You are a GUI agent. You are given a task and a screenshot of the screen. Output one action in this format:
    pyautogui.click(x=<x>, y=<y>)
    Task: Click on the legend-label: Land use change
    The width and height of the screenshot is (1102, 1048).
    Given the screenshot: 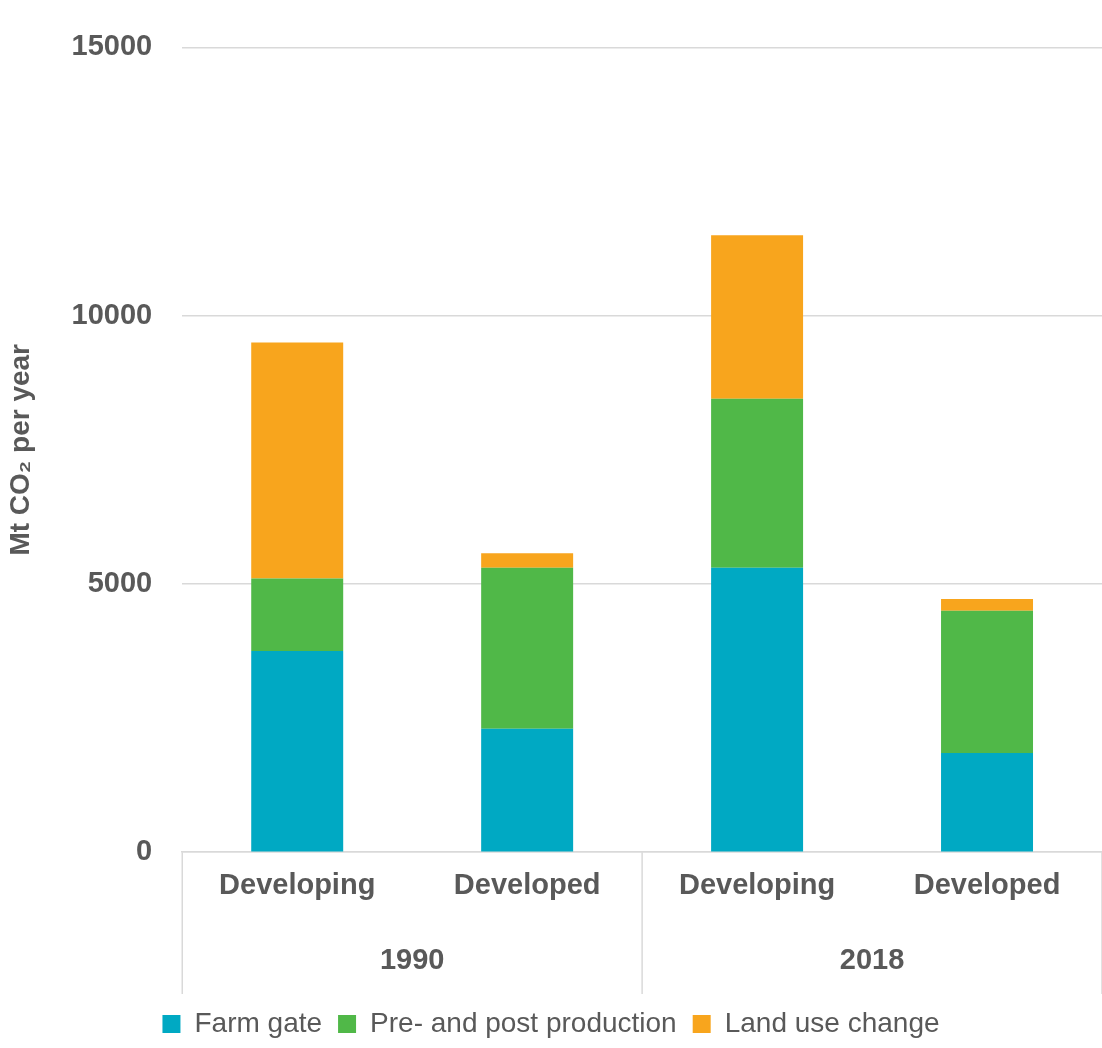 What is the action you would take?
    pyautogui.click(x=832, y=1022)
    